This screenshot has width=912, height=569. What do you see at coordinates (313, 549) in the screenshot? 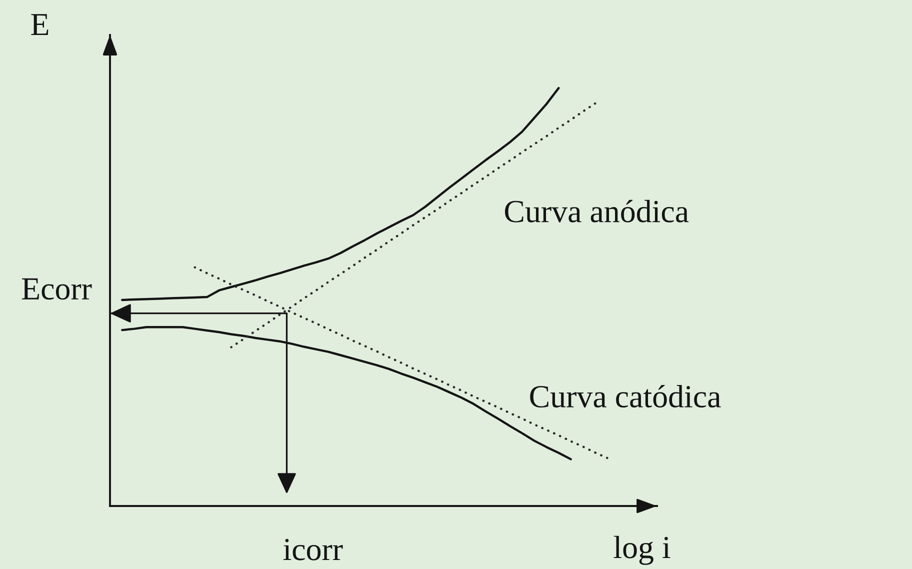
I see `text: icorr` at bounding box center [313, 549].